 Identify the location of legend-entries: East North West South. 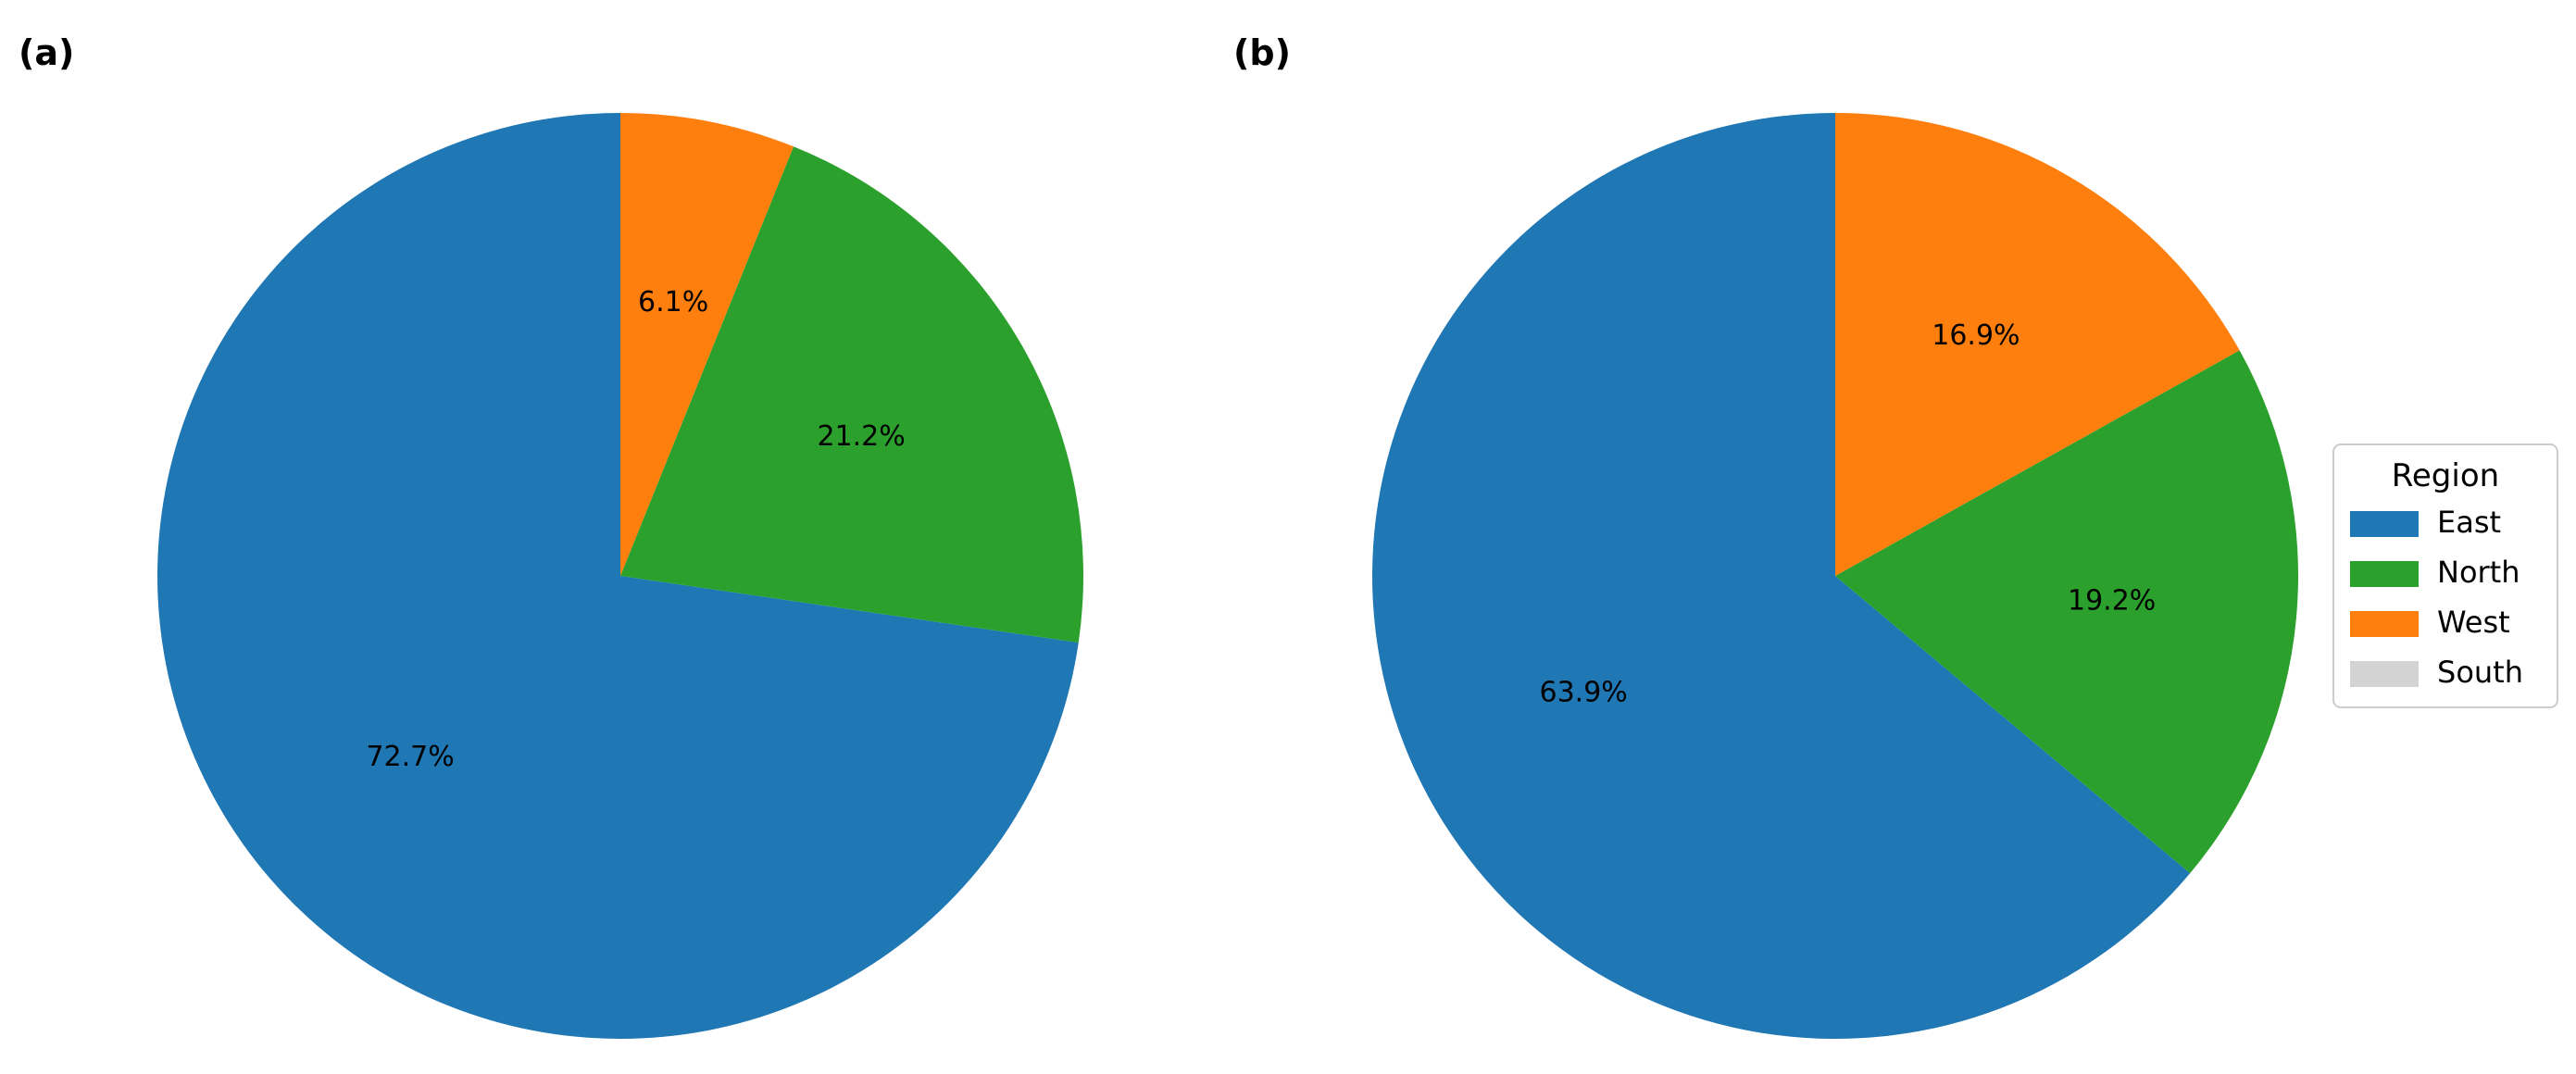
(2436, 597).